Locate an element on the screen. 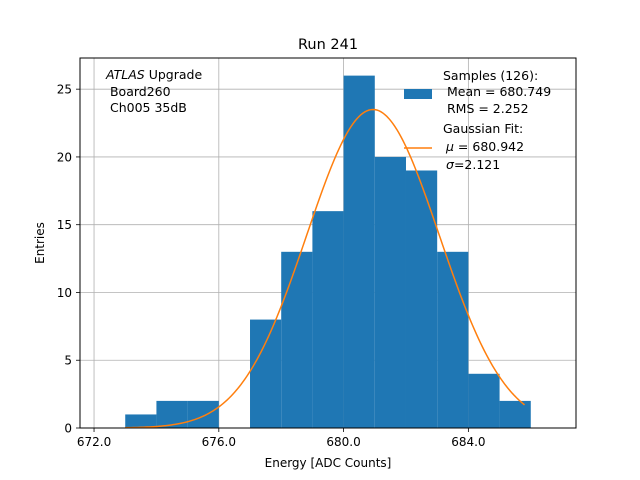 This screenshot has height=480, width=640. y-tick-label-4: 20 is located at coordinates (64, 157).